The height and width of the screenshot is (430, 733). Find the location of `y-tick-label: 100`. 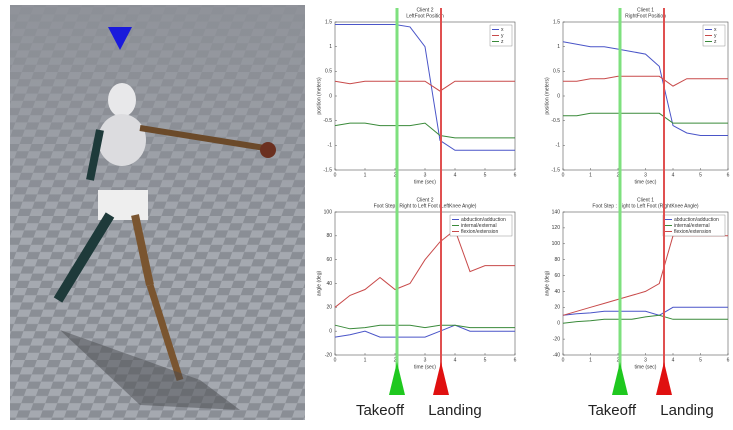

y-tick-label: 100 is located at coordinates (556, 244).